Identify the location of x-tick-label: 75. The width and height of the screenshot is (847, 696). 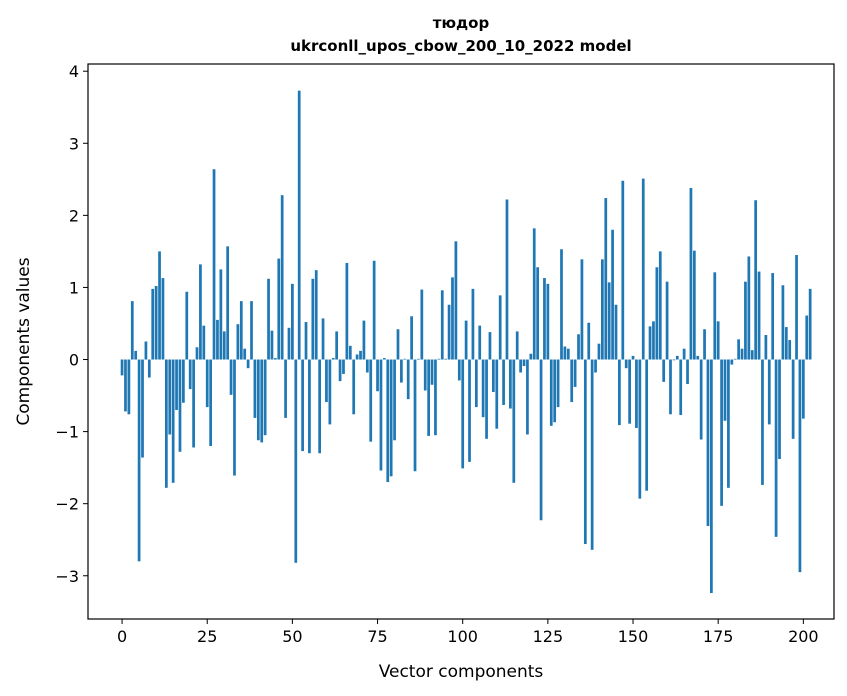
(377, 636).